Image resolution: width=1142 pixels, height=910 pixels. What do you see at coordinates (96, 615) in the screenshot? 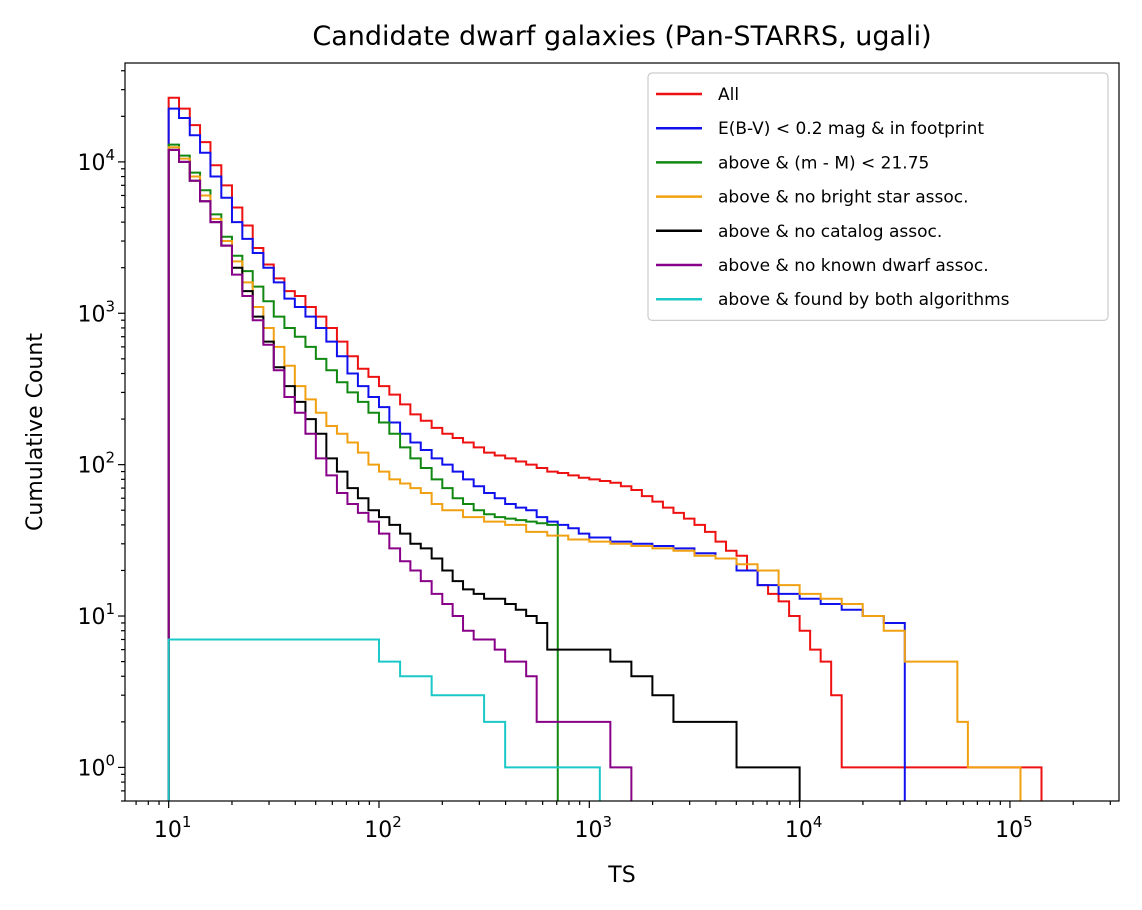
I see `y-tick-label: 10¹` at bounding box center [96, 615].